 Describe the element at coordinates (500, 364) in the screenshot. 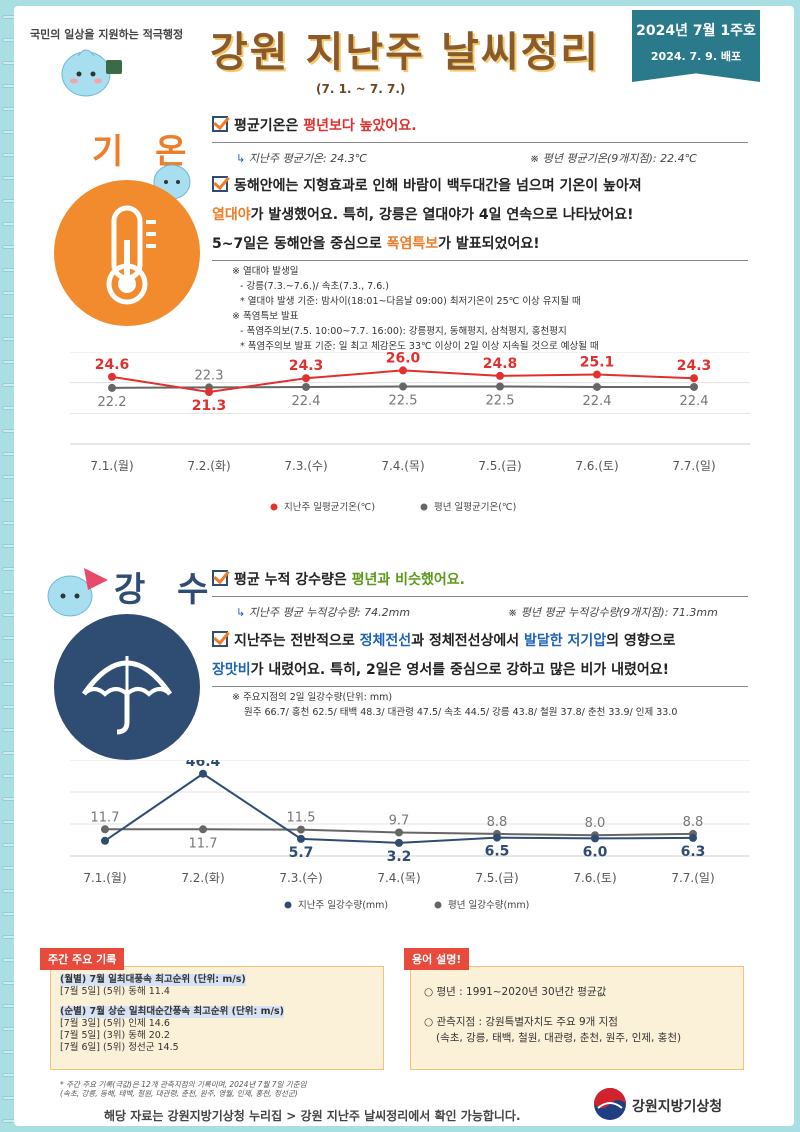

I see `data-label: 24.8` at that location.